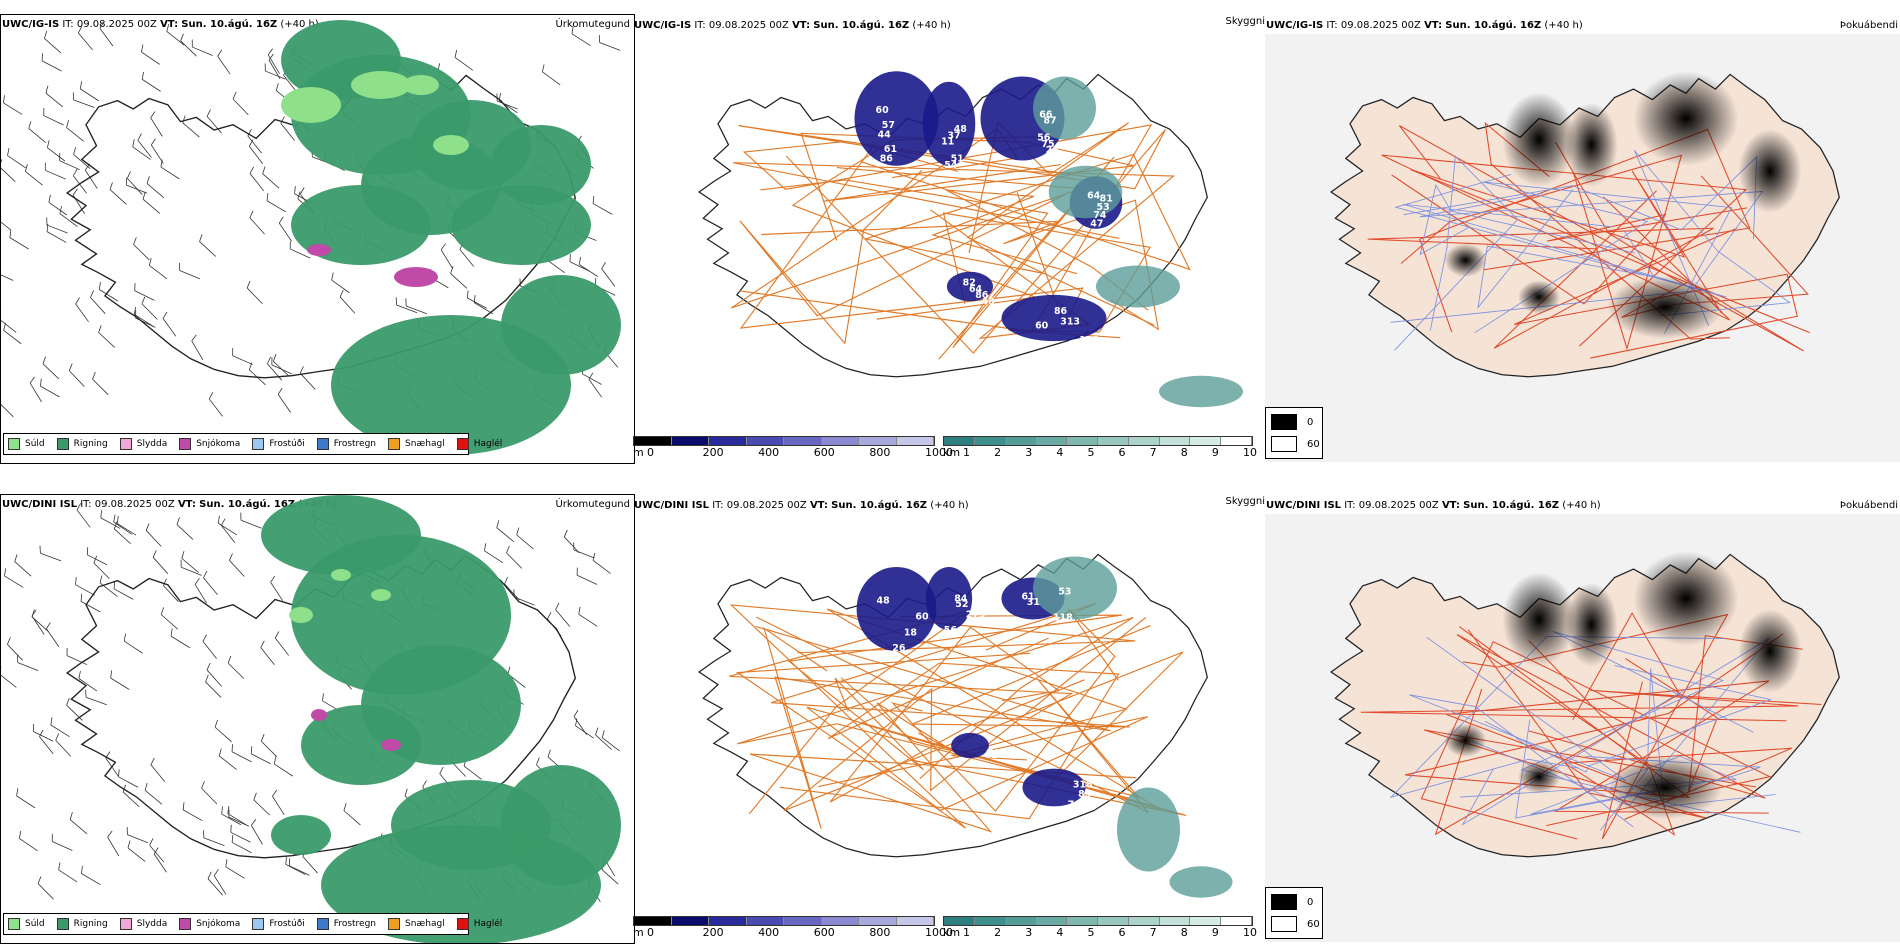 This screenshot has height=950, width=1900. I want to click on ceiling-value-label: 47, so click(1096, 224).